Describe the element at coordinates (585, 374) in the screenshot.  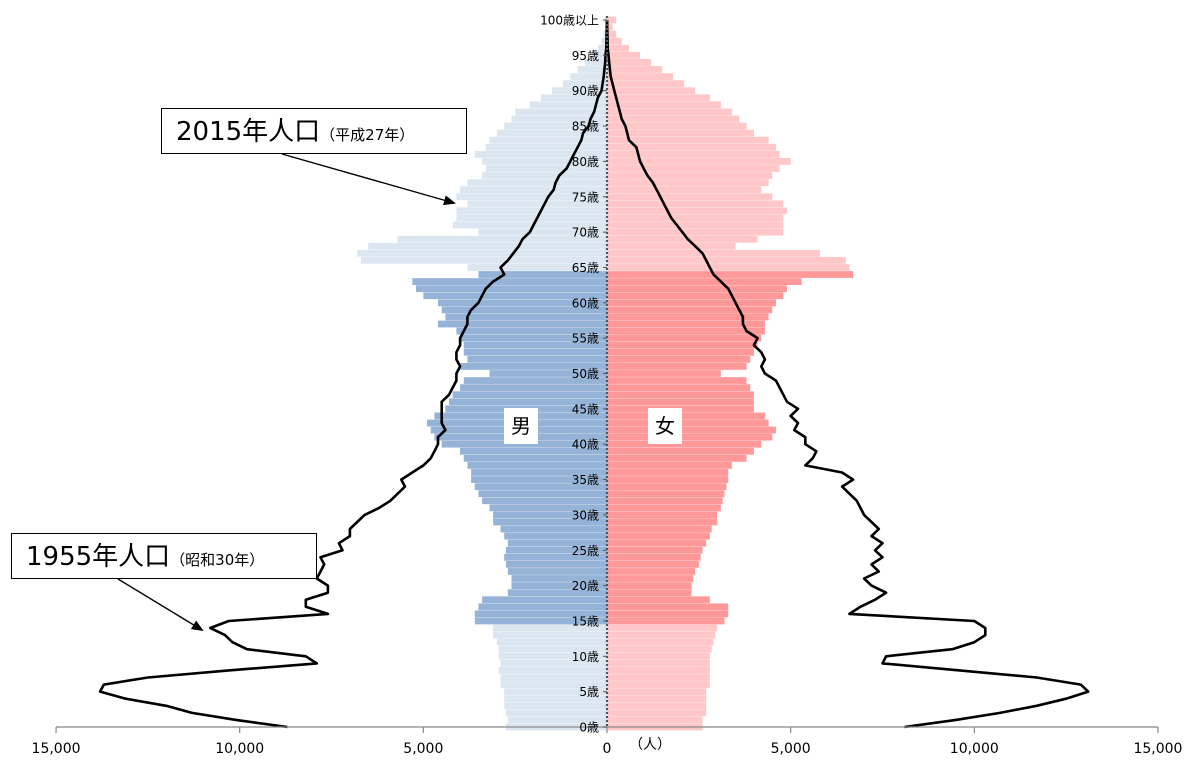
I see `age-label-50: 50歳` at that location.